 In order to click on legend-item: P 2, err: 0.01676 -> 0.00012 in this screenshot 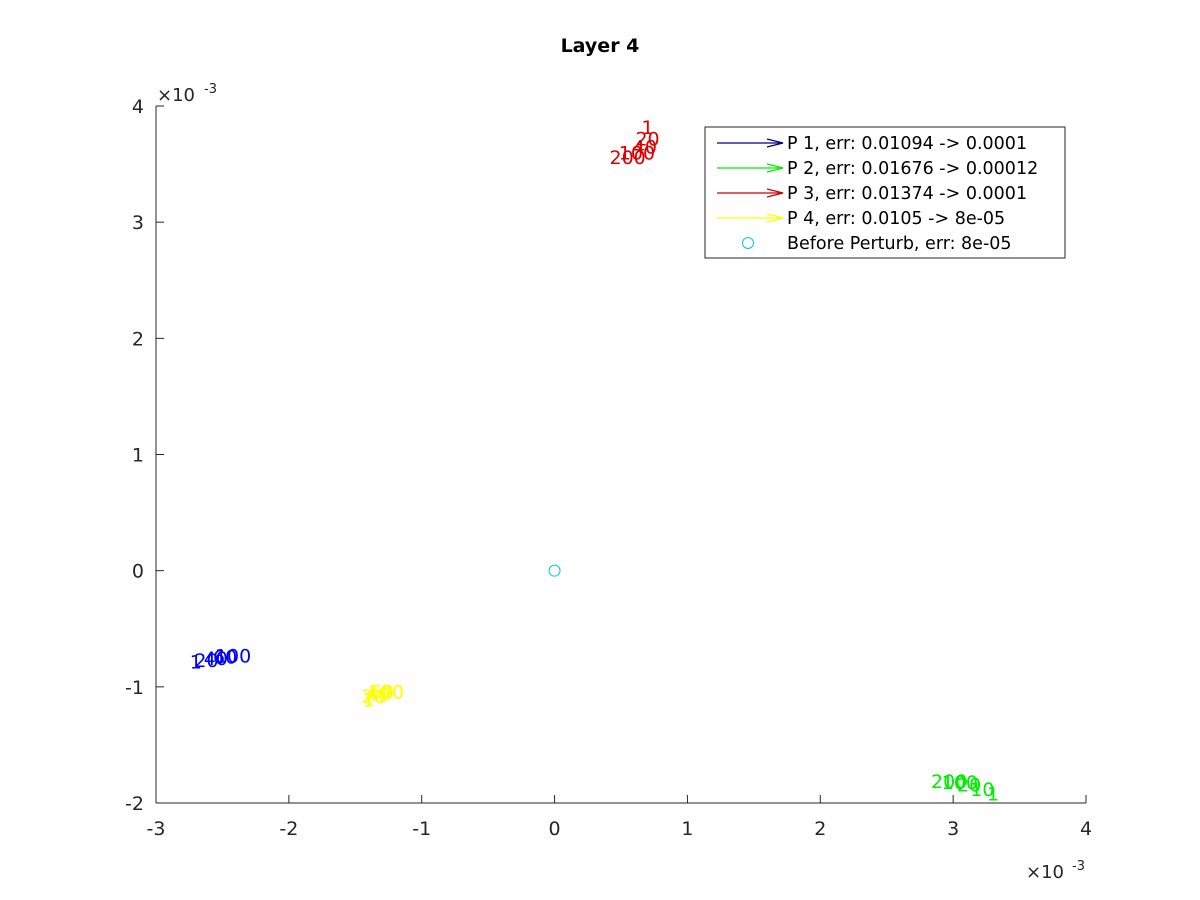, I will do `click(877, 169)`.